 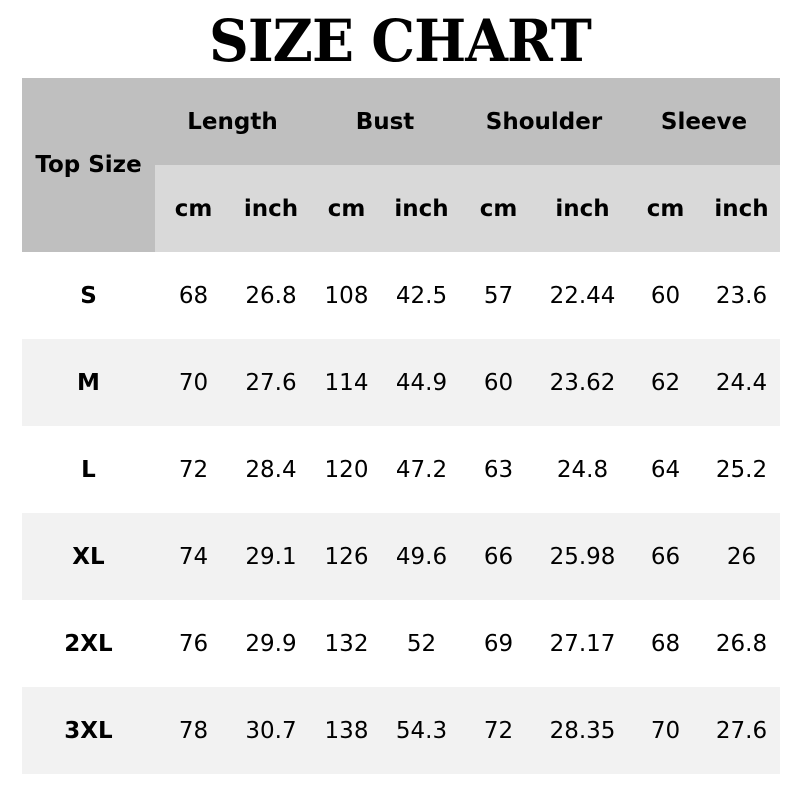 I want to click on table-row: 3XL 78 30.7 138 54.3 72 28.35 70 27.6, so click(x=401, y=730).